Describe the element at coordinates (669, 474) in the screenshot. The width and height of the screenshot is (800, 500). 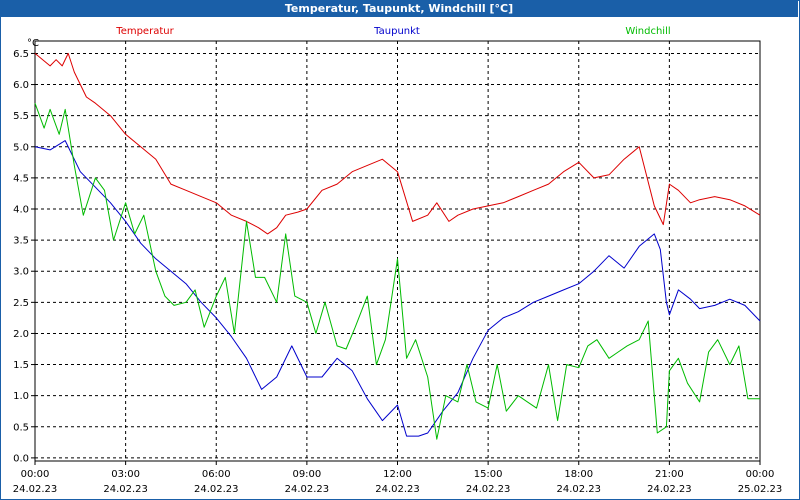
I see `x-tick-time: 21:00` at that location.